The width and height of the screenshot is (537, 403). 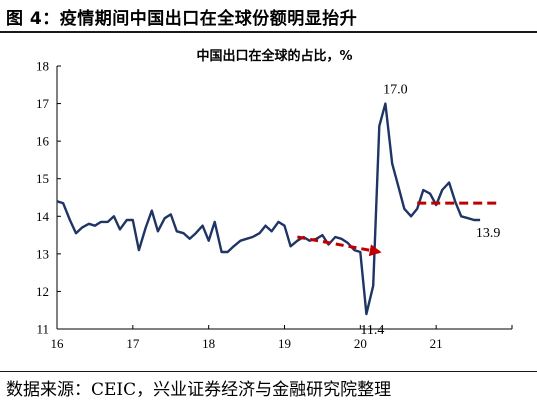 What do you see at coordinates (43, 216) in the screenshot?
I see `y-tick-label: 14` at bounding box center [43, 216].